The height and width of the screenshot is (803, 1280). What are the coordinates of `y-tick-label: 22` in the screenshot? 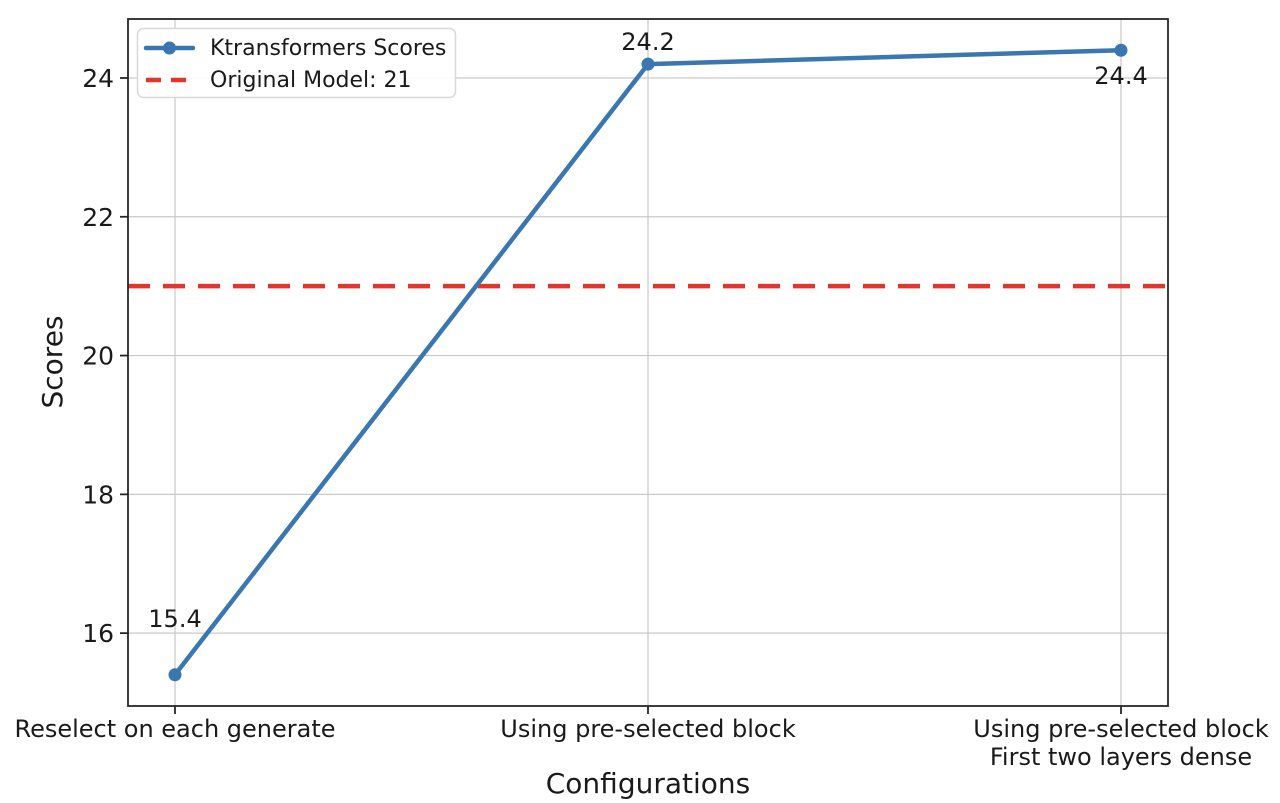 It's located at (98, 217).